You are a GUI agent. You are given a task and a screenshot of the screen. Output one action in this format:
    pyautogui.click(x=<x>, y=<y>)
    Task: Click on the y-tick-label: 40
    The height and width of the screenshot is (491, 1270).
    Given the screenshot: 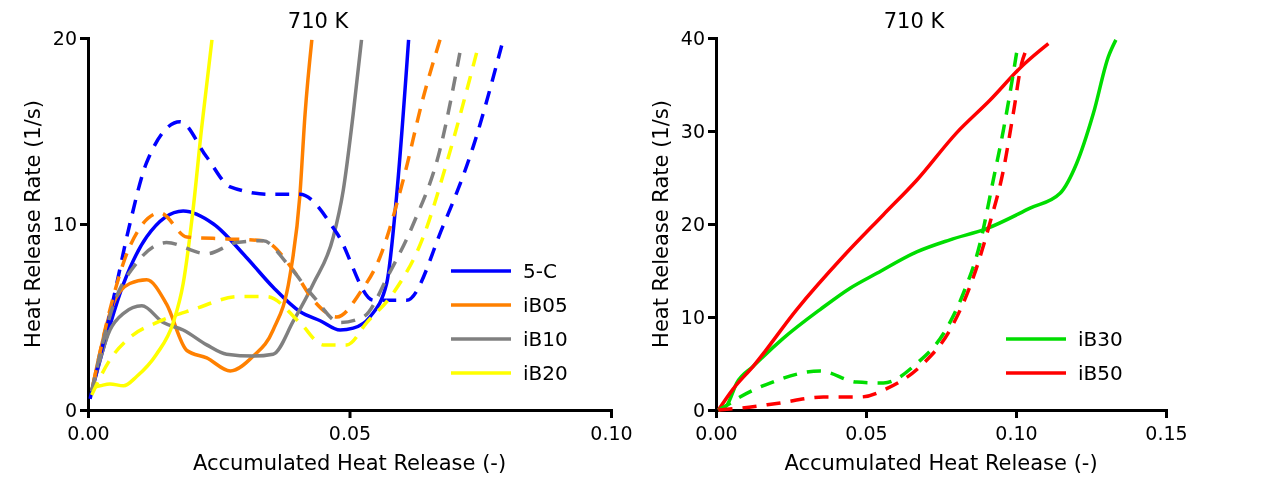 What is the action you would take?
    pyautogui.click(x=692, y=37)
    